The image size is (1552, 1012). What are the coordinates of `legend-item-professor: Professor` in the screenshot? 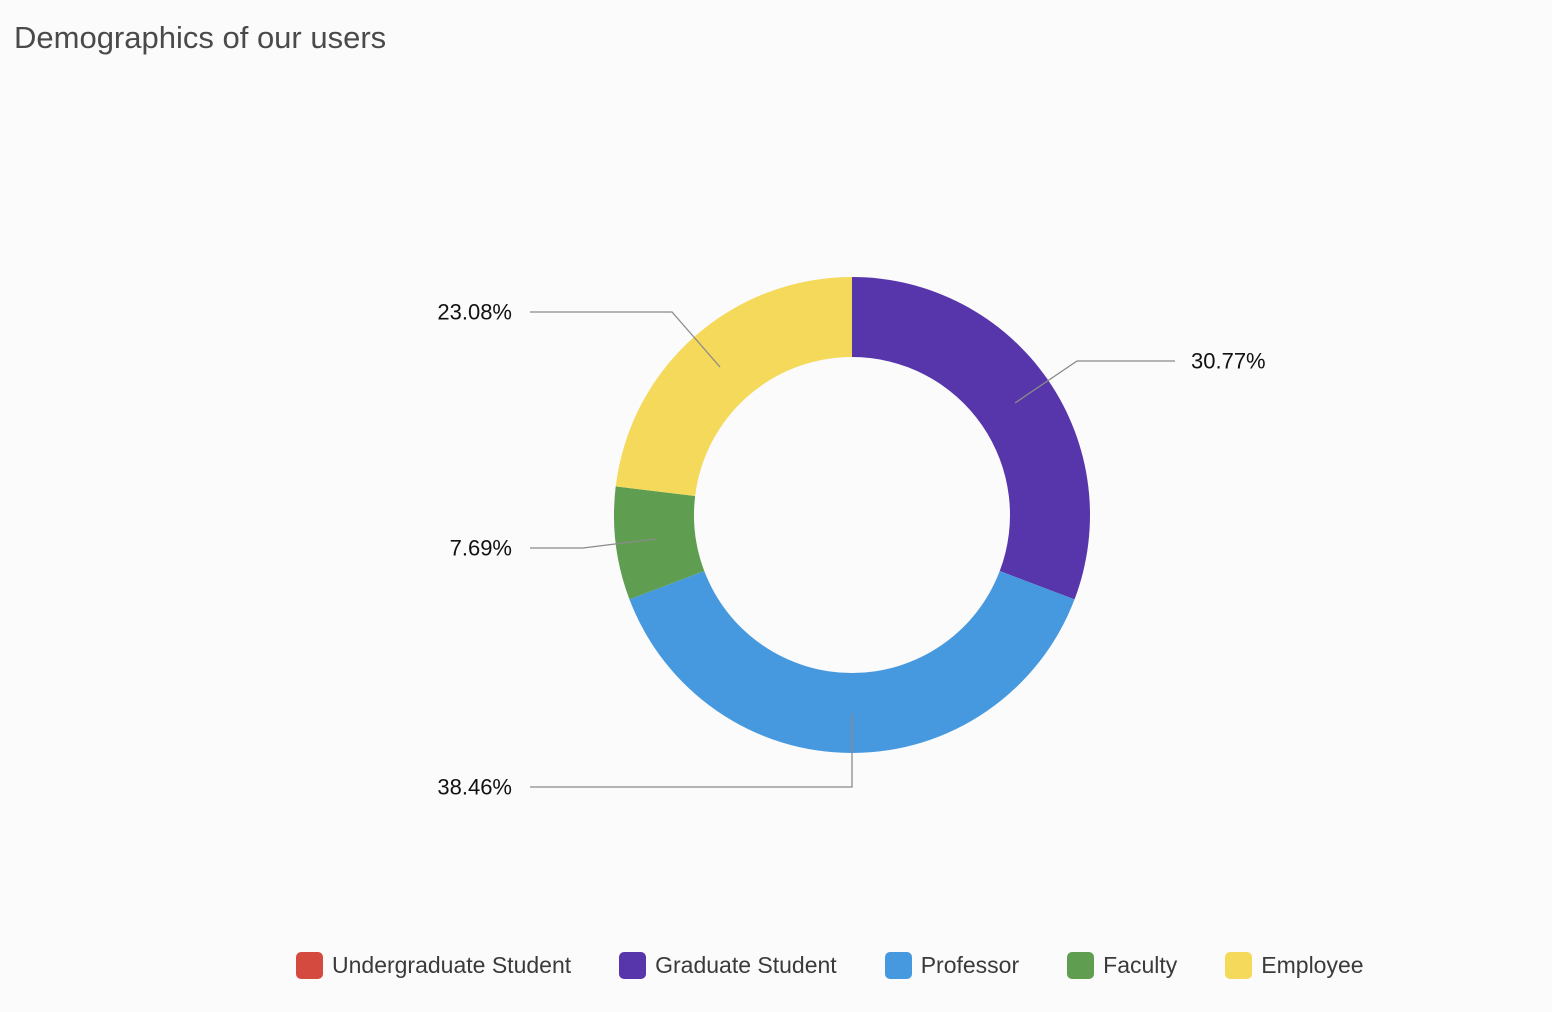 It's located at (952, 965).